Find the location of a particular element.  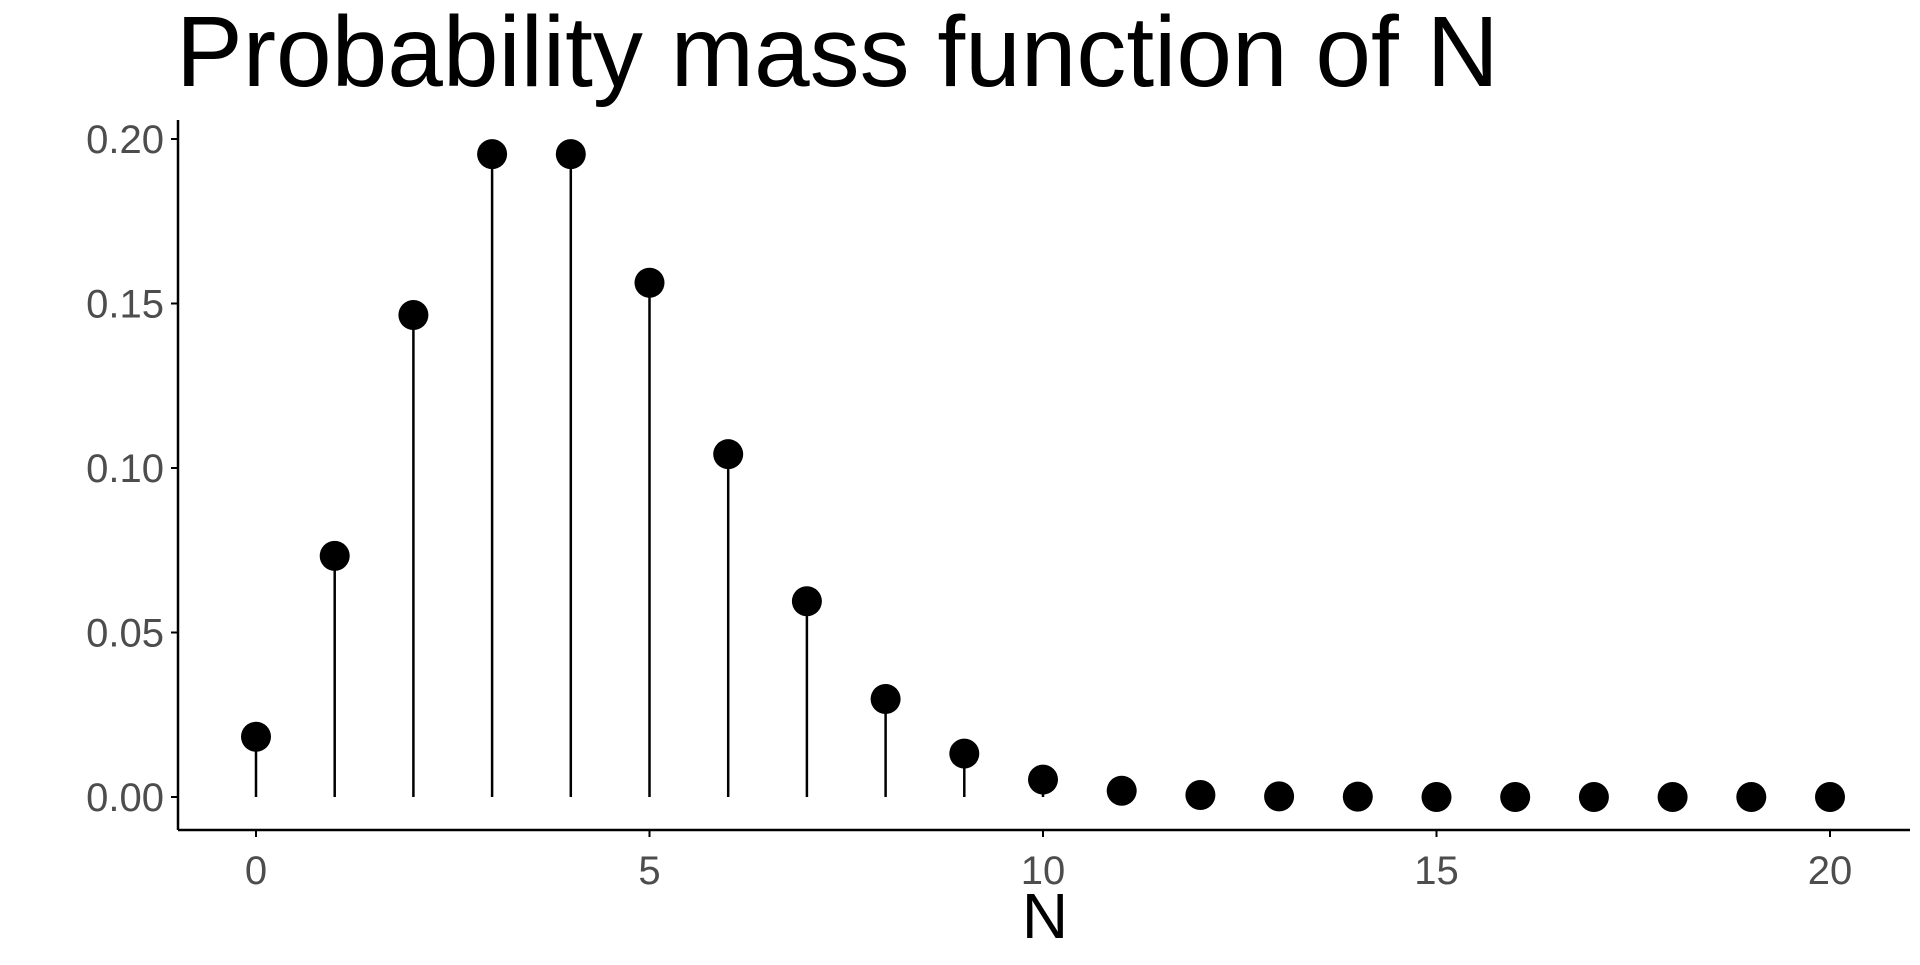

x-axis-ticks: 0 5 10 15 20 is located at coordinates (1048, 861).